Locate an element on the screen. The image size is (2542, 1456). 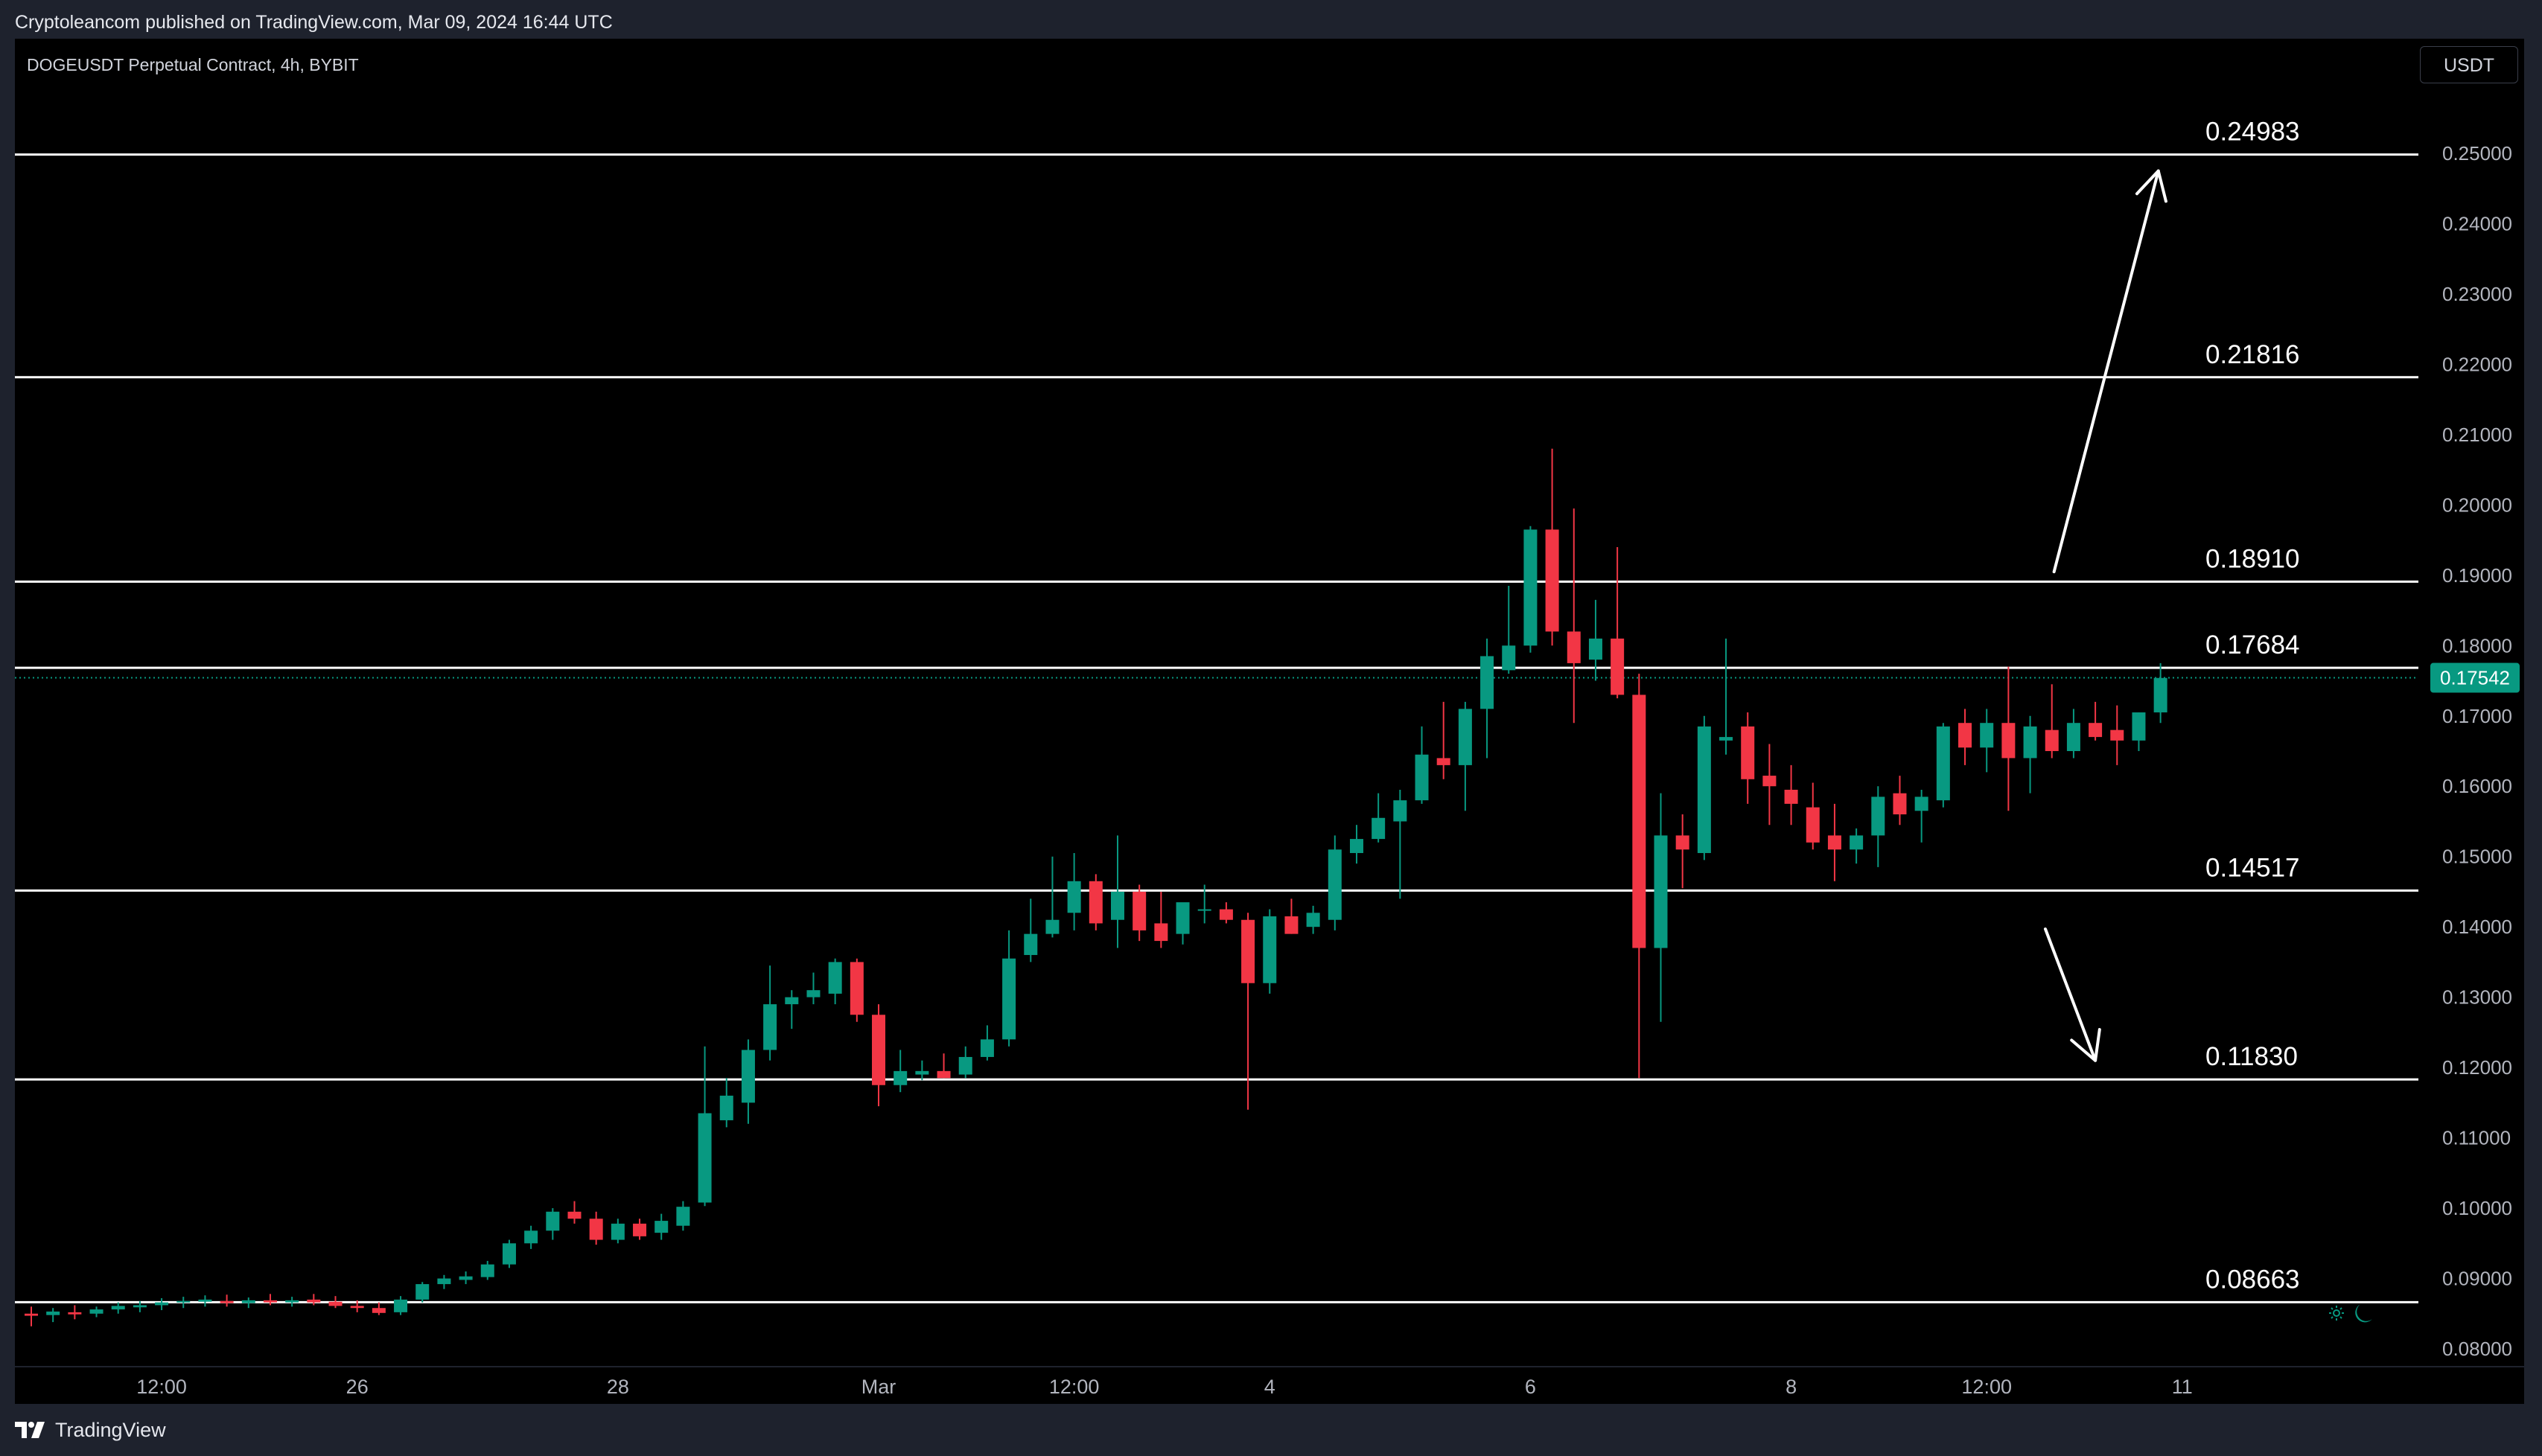
price-axis is located at coordinates (2472, 721).